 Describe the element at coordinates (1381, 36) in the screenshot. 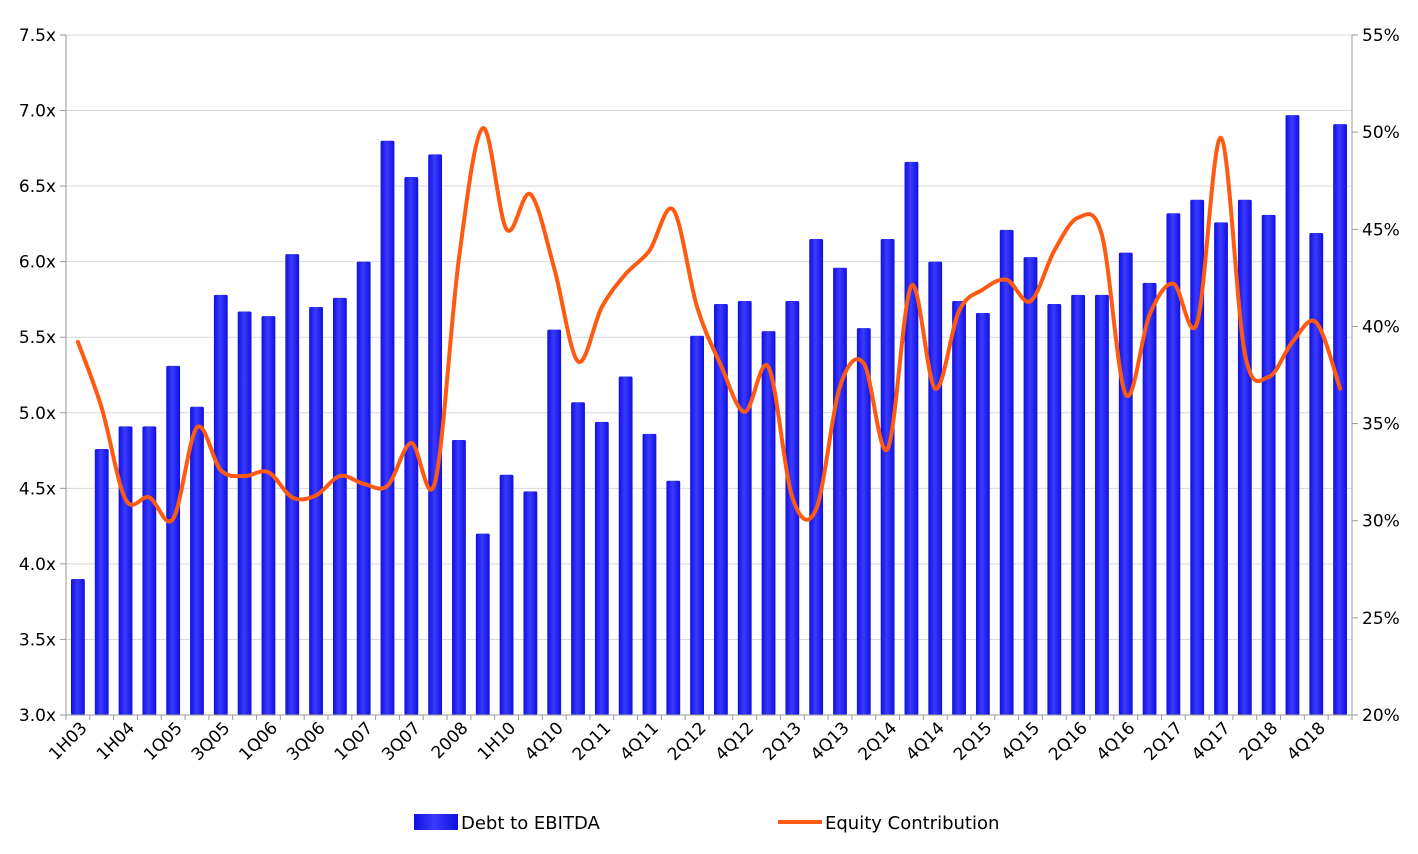

I see `right-tick-label: 55%` at that location.